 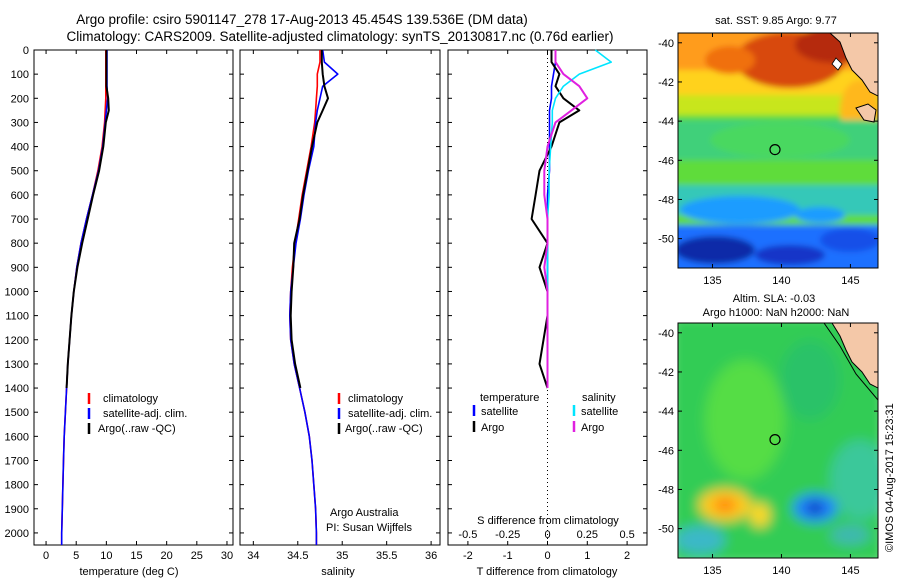 I want to click on series-line-s-satellite, so click(x=579, y=218).